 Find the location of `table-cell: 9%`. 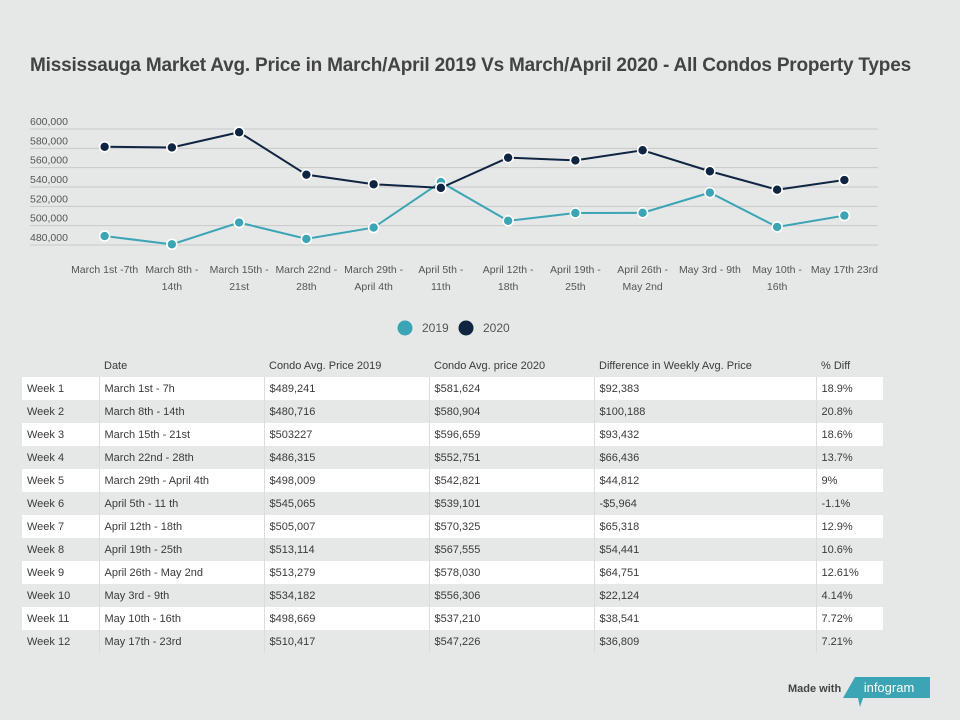

table-cell: 9% is located at coordinates (849, 480).